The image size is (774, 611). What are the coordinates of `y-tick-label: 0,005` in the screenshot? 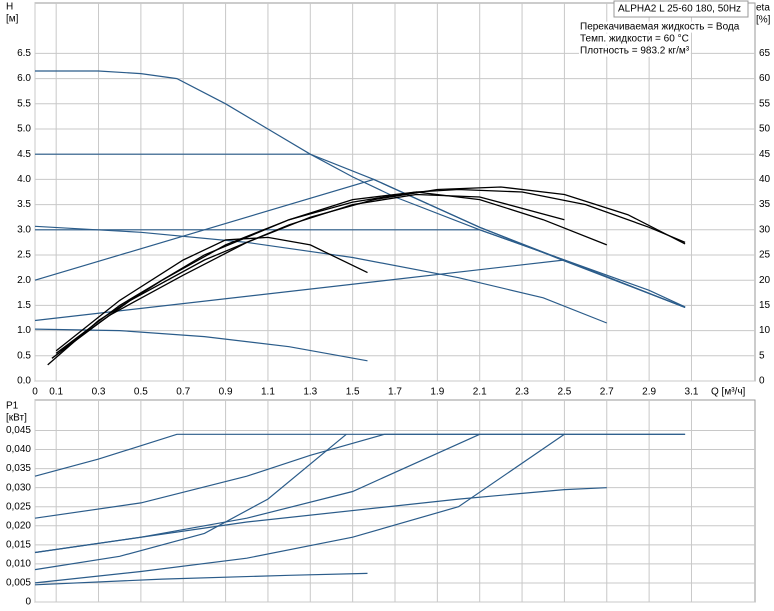 It's located at (18, 583).